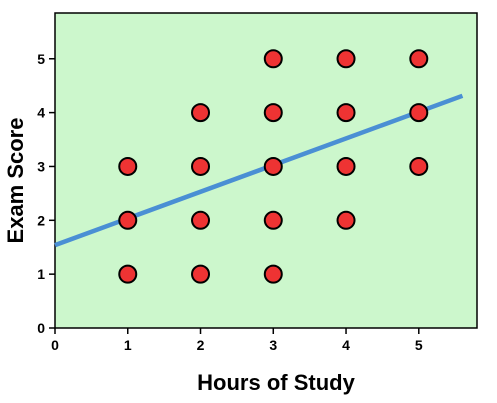  What do you see at coordinates (41, 59) in the screenshot?
I see `y-tick-label: 5` at bounding box center [41, 59].